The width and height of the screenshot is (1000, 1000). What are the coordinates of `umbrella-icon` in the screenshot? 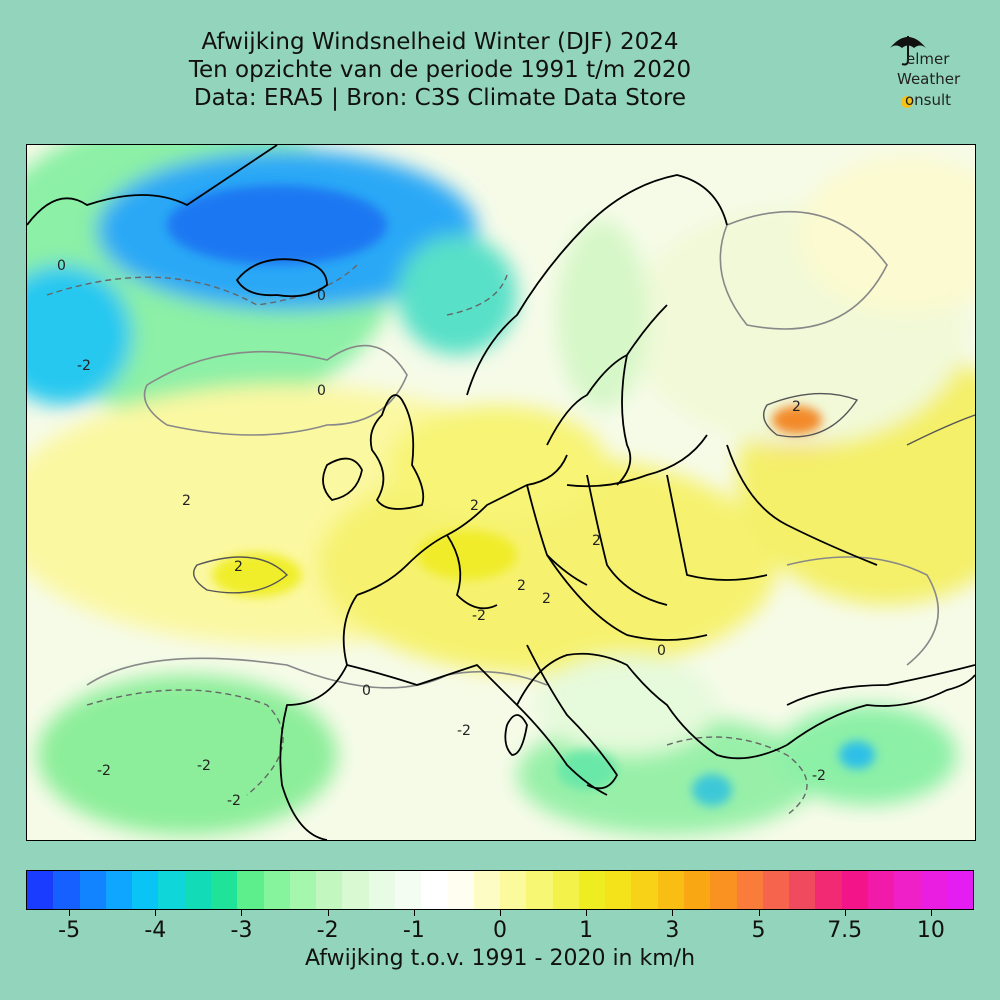 It's located at (908, 72).